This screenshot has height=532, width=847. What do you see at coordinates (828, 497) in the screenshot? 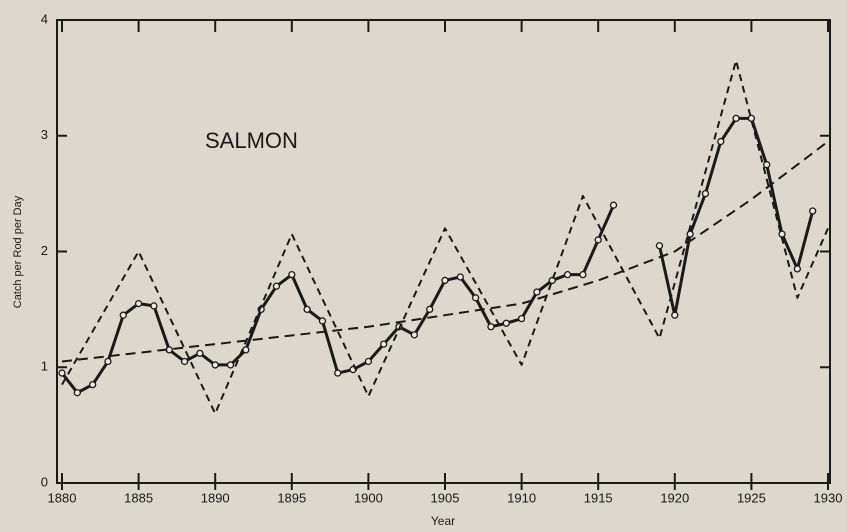
I see `x-tick-label: 1930` at bounding box center [828, 497].